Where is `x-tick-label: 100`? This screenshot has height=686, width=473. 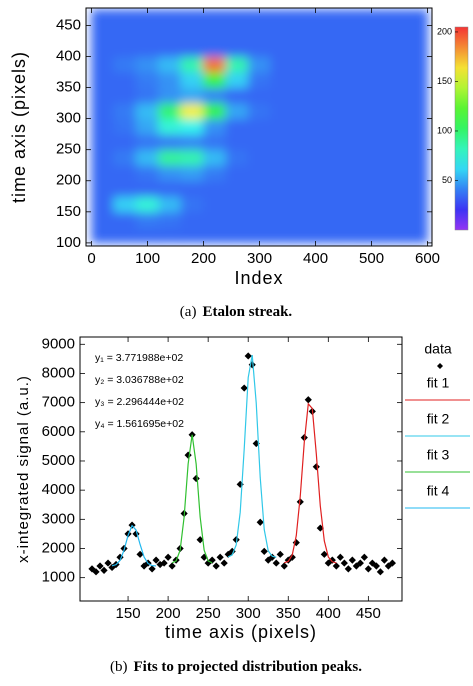 x-tick-label: 100 is located at coordinates (147, 258).